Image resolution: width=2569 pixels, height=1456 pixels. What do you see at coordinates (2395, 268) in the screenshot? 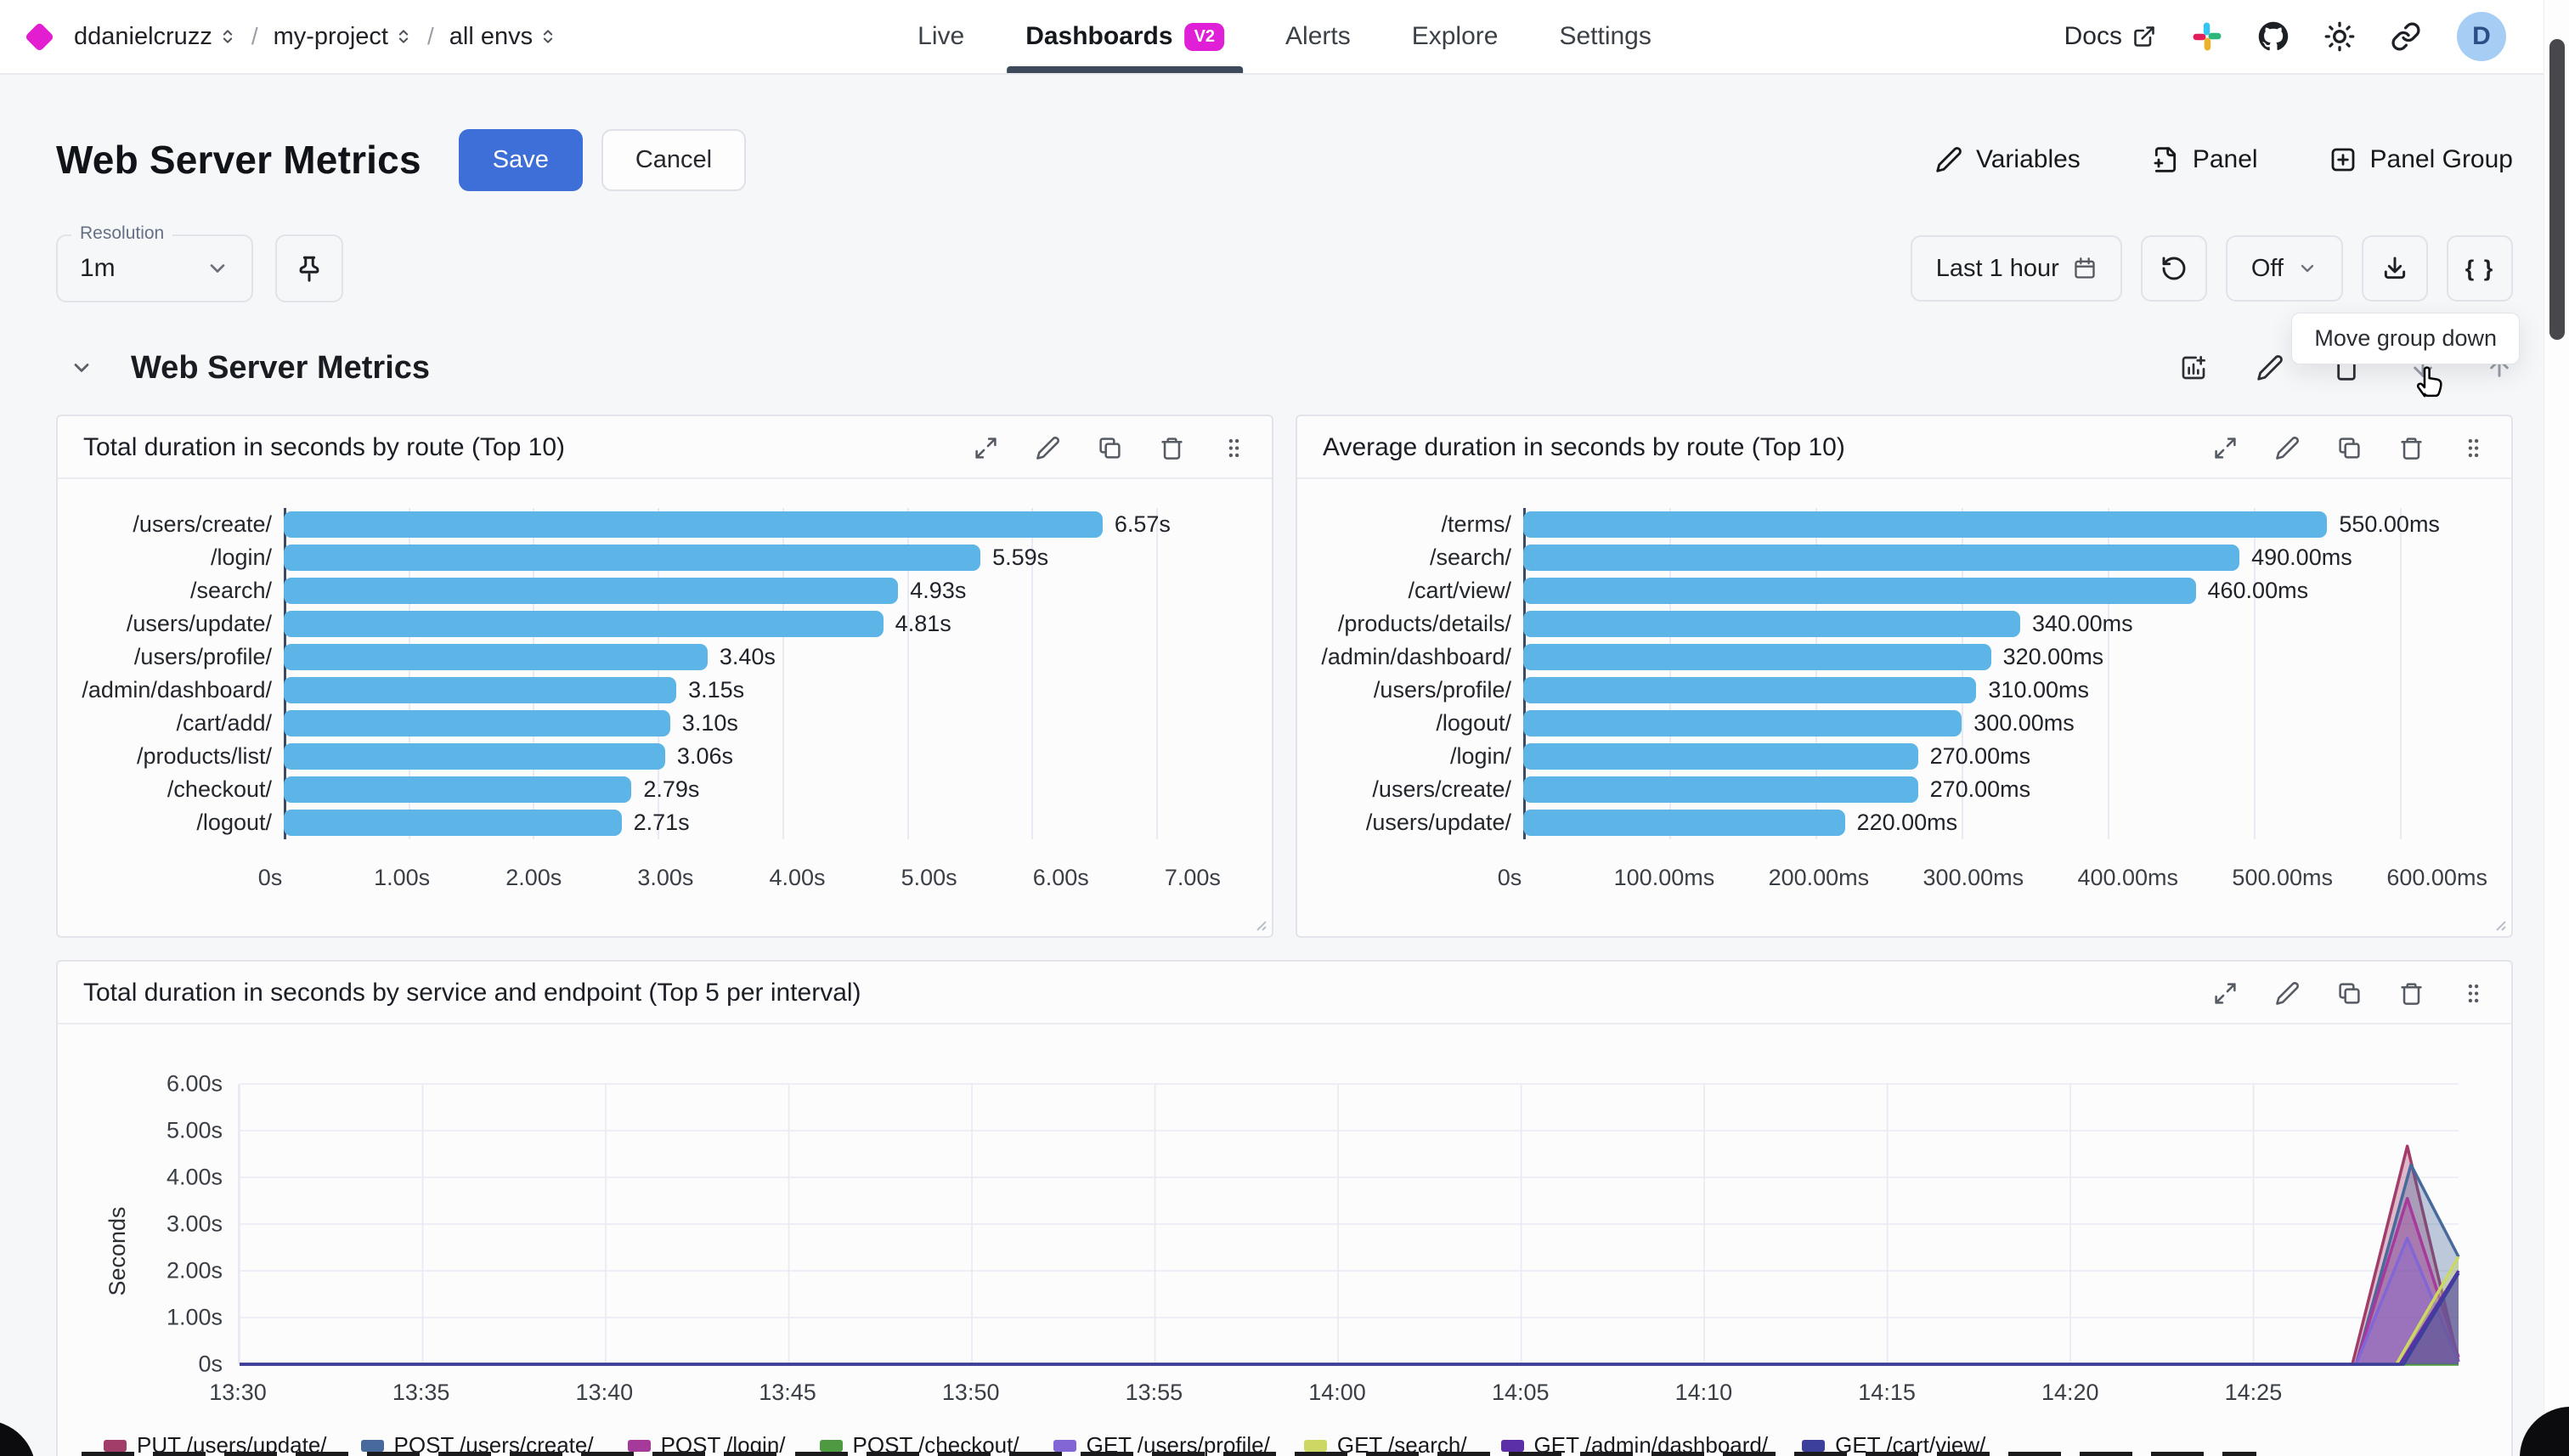
I see `download-button` at bounding box center [2395, 268].